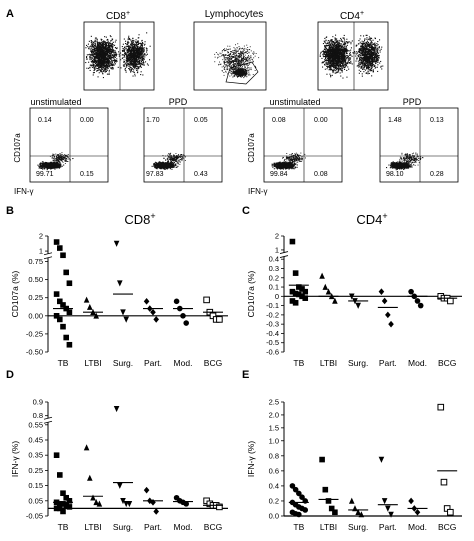  What do you see at coordinates (274, 287) in the screenshot?
I see `y-tick-label: 0.1` at bounding box center [274, 287].